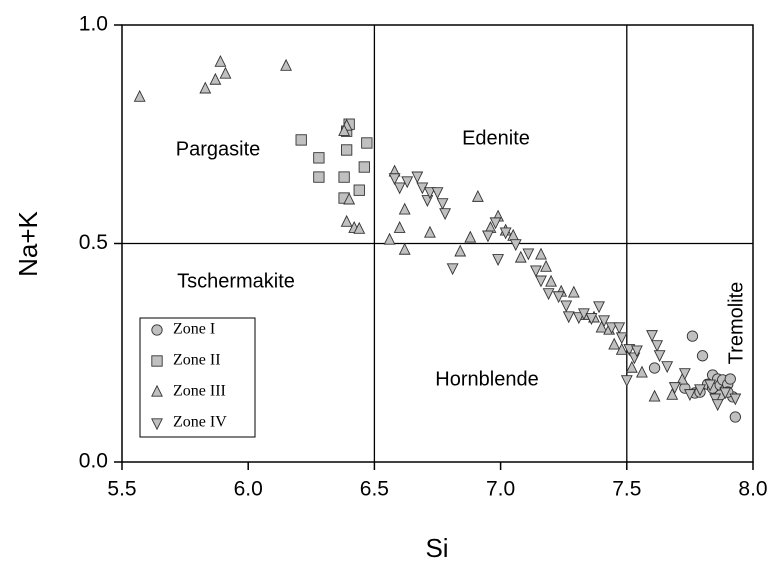  What do you see at coordinates (28, 243) in the screenshot?
I see `y-axis-title: Na+K` at bounding box center [28, 243].